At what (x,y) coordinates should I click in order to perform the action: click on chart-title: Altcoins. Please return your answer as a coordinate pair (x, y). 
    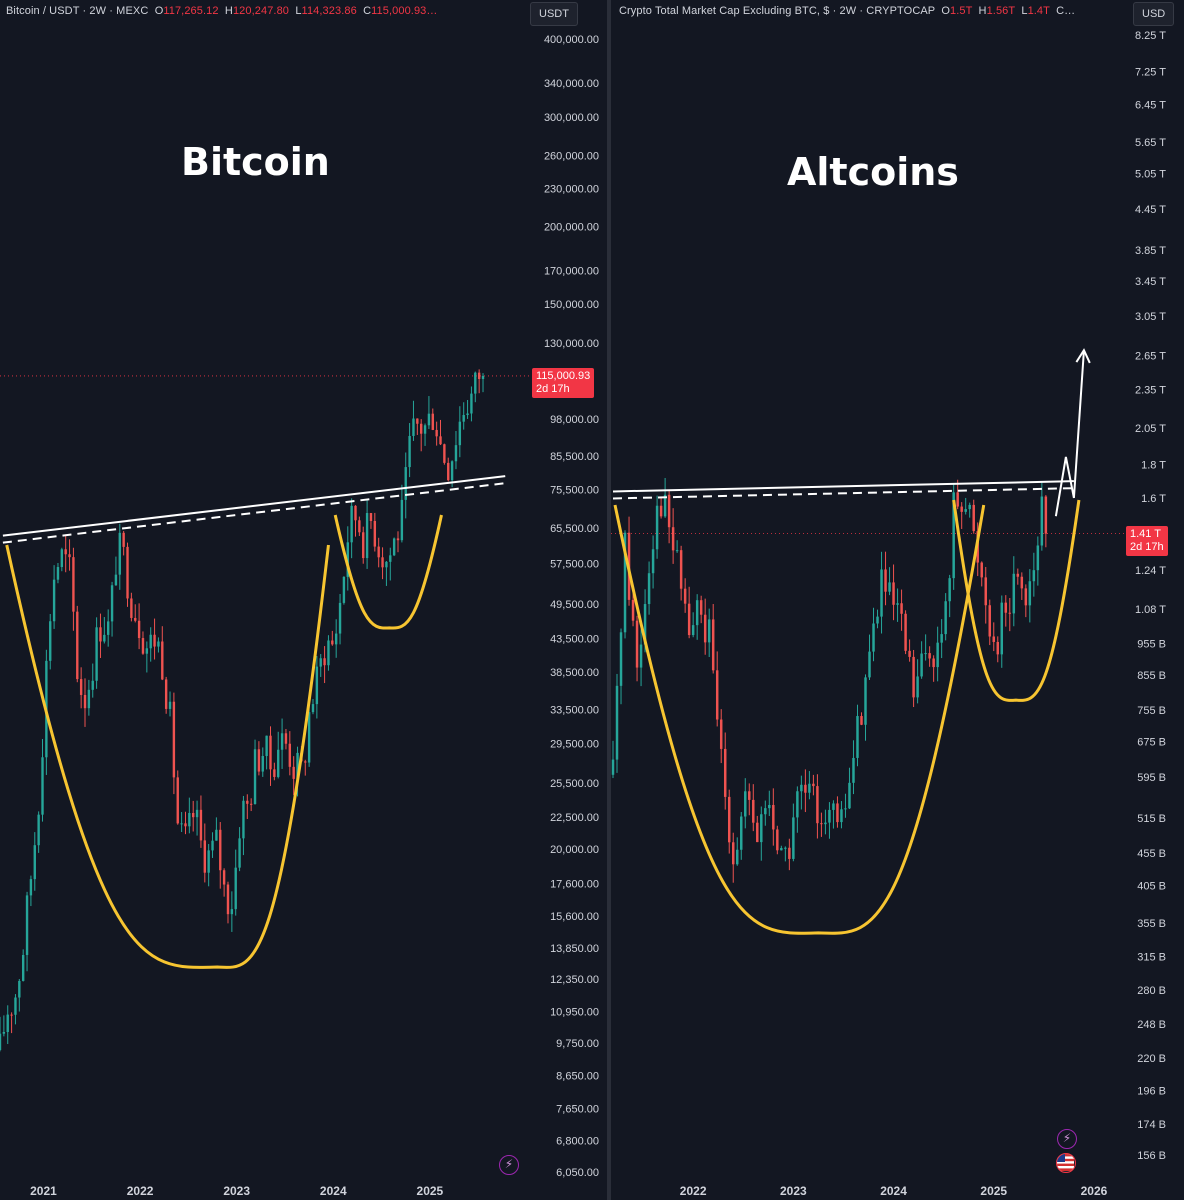
    Looking at the image, I should click on (873, 172).